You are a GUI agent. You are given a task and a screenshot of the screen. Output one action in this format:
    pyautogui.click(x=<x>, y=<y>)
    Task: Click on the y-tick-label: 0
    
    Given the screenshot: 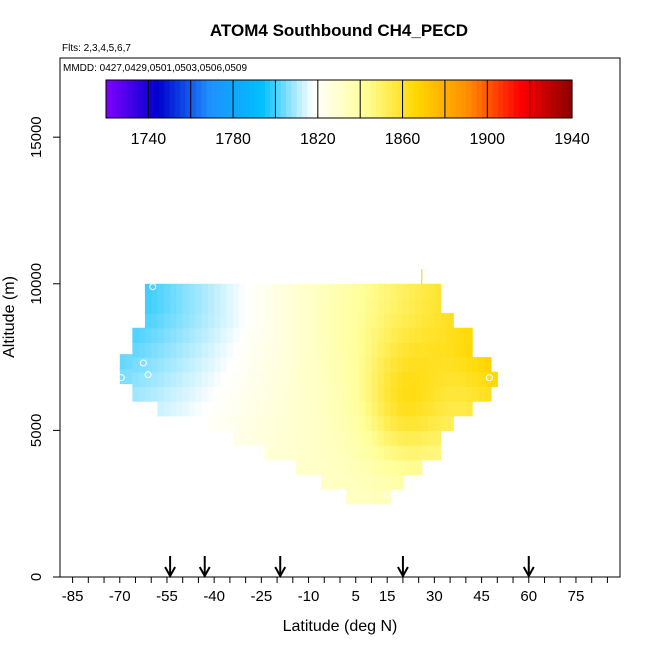 What is the action you would take?
    pyautogui.click(x=36, y=577)
    